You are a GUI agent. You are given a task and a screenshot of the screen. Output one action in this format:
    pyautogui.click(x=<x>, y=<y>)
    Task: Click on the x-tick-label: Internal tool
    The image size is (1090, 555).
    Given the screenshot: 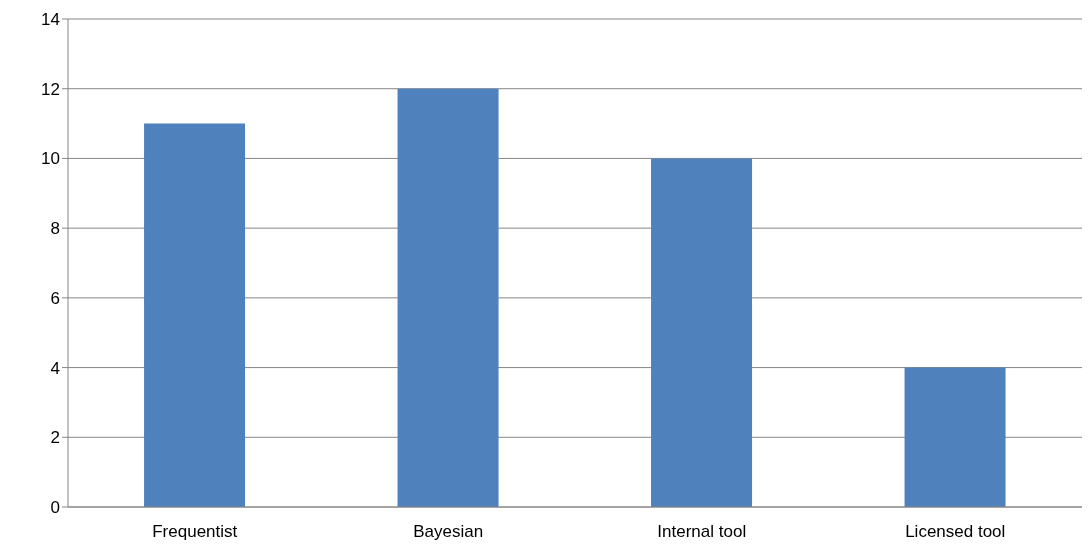 What is the action you would take?
    pyautogui.click(x=702, y=532)
    